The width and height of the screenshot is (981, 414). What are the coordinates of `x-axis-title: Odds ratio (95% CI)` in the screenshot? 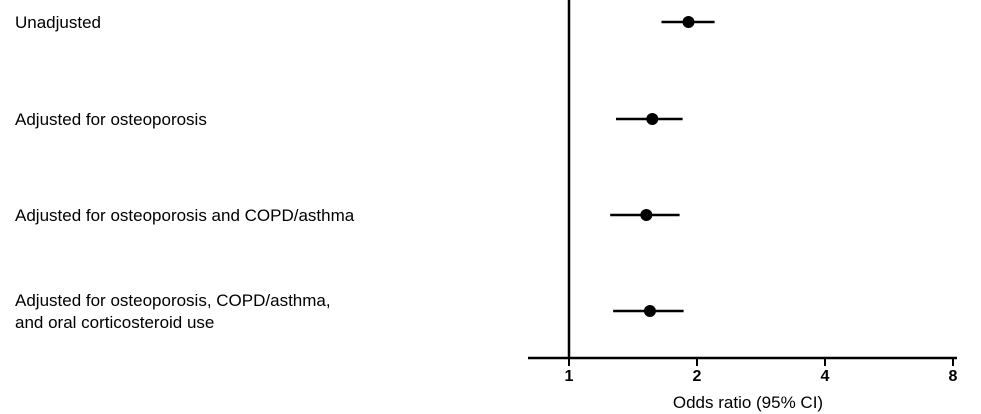 It's located at (748, 402).